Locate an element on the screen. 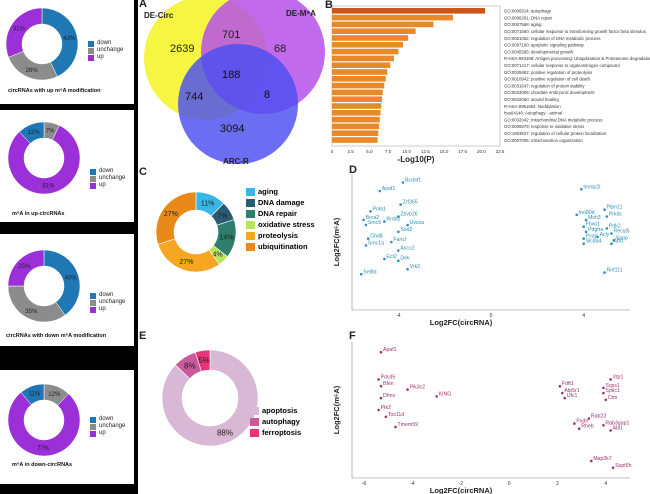 This screenshot has width=650, height=494. donut-slice-label: 31% is located at coordinates (19, 29).